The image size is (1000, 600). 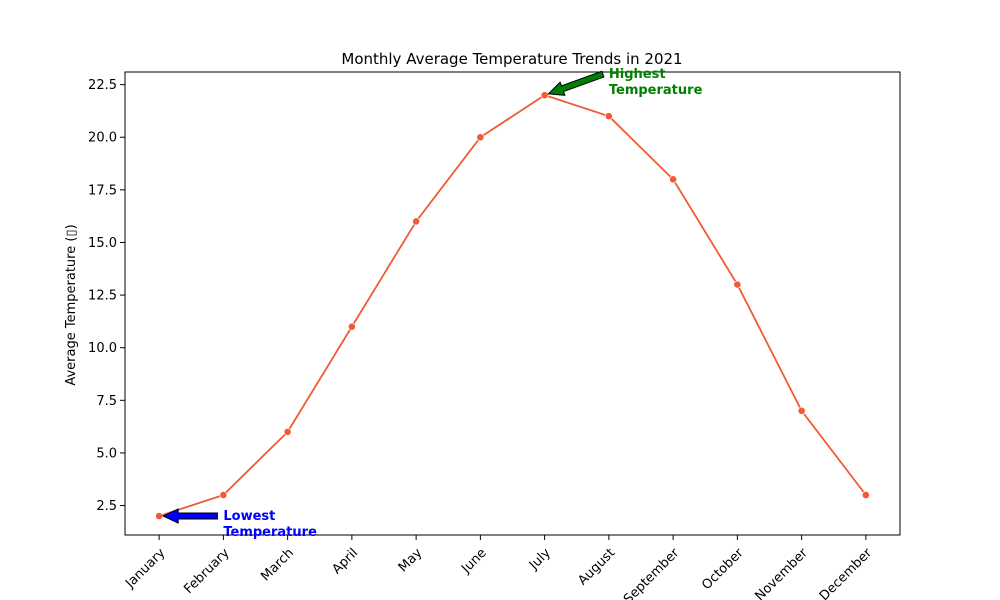 I want to click on y-tick-label: 10.0, so click(x=102, y=348).